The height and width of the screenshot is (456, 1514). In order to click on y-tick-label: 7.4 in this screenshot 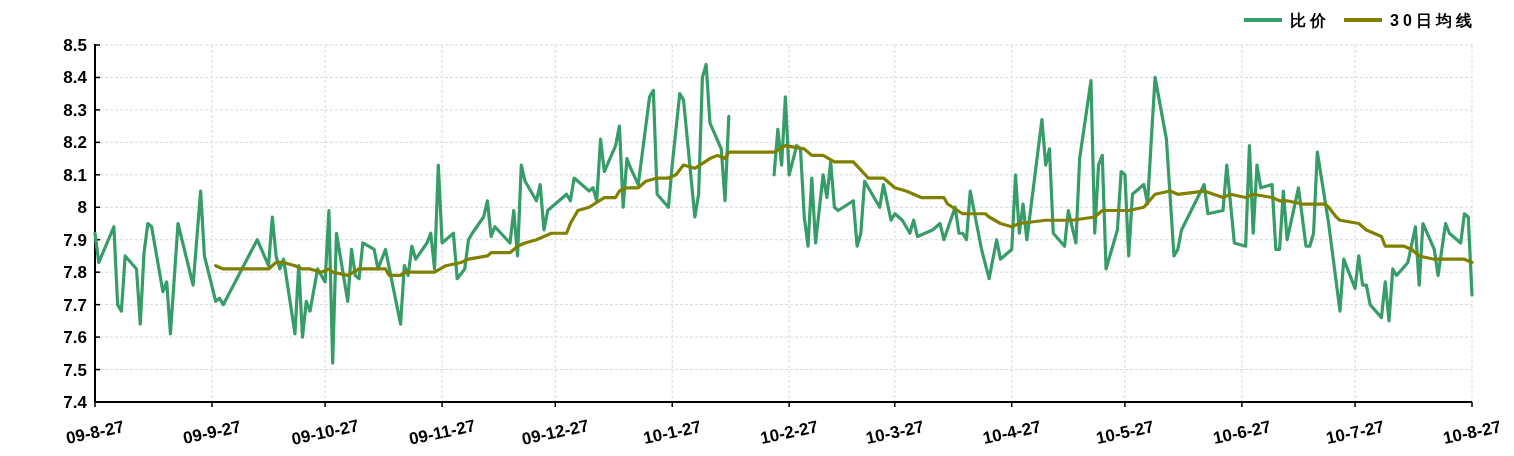, I will do `click(75, 402)`.